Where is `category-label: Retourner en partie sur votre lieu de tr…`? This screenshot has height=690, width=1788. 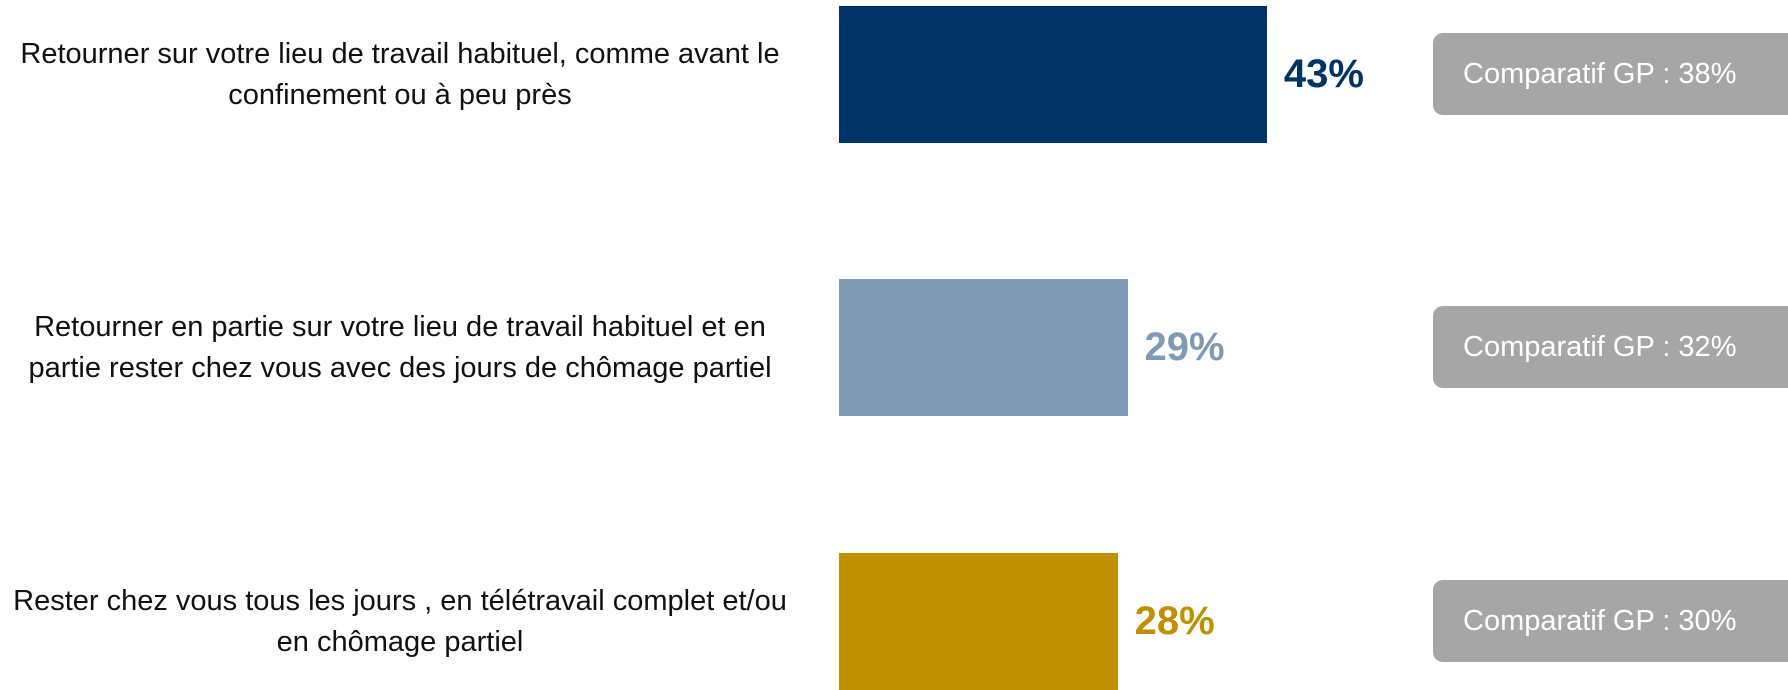
category-label: Retourner en partie sur votre lieu de tr… is located at coordinates (400, 347).